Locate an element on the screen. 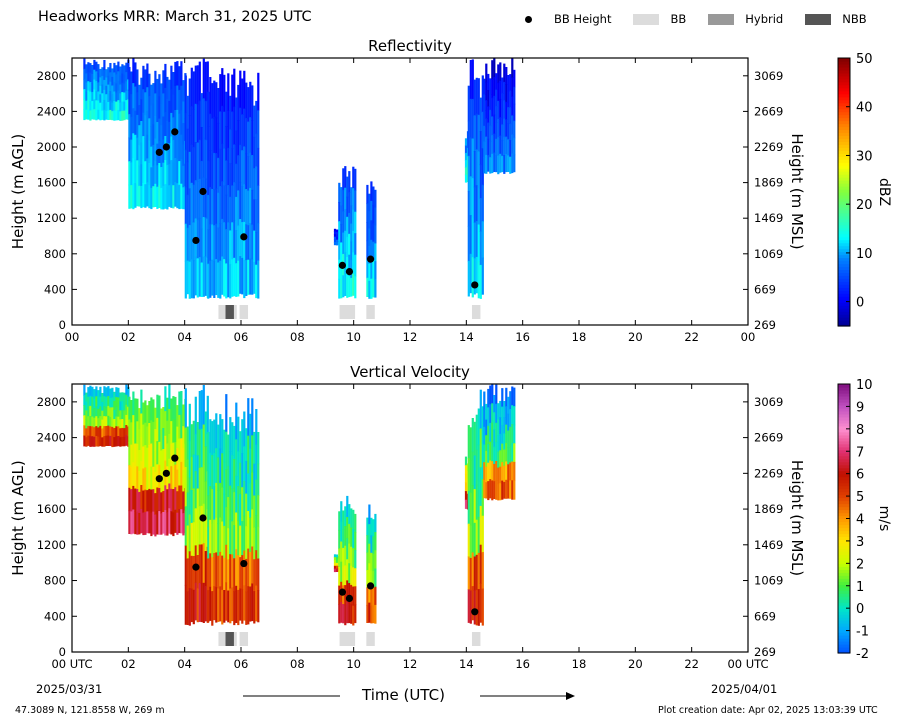  y2-tick-label: 1069 is located at coordinates (768, 581).